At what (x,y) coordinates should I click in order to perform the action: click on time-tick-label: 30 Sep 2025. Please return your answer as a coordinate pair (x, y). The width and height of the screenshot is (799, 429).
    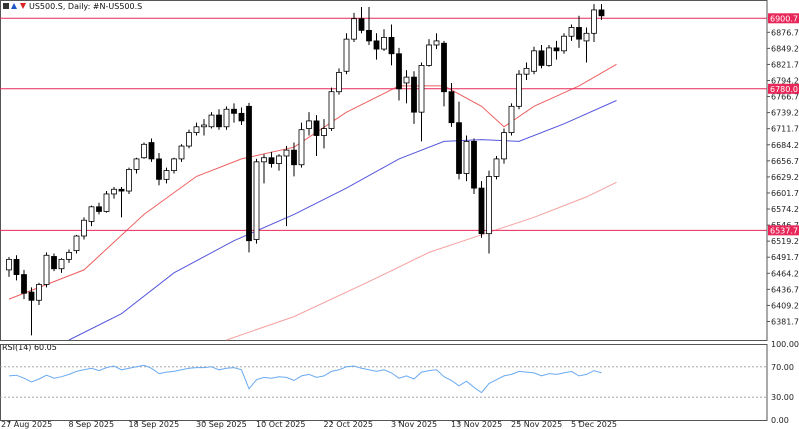
    Looking at the image, I should click on (221, 424).